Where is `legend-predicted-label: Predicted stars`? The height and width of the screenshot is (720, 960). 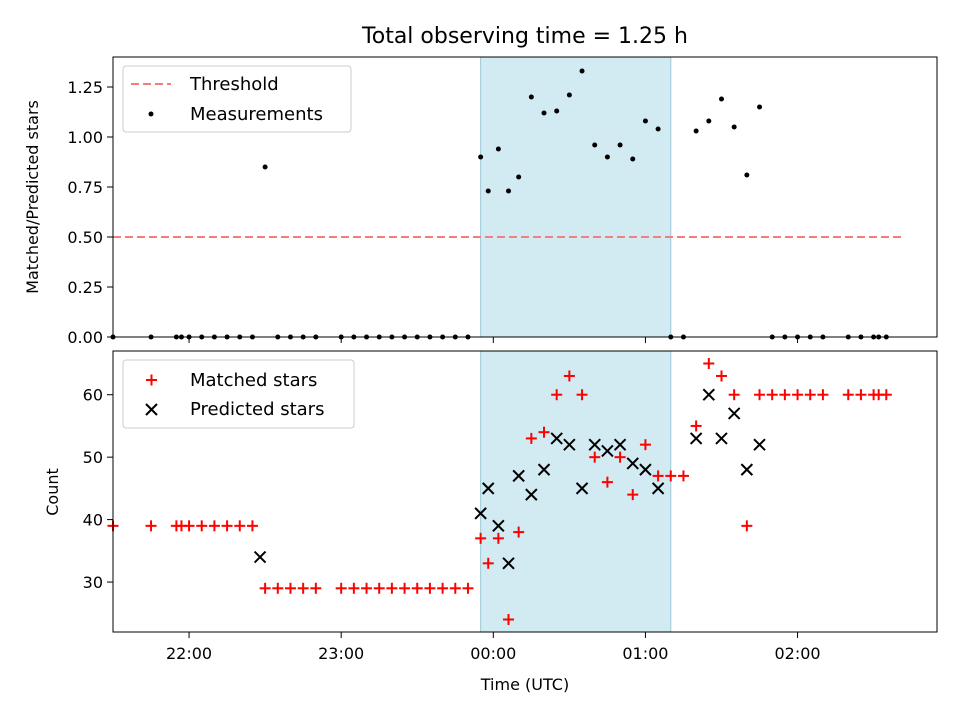
legend-predicted-label: Predicted stars is located at coordinates (257, 409).